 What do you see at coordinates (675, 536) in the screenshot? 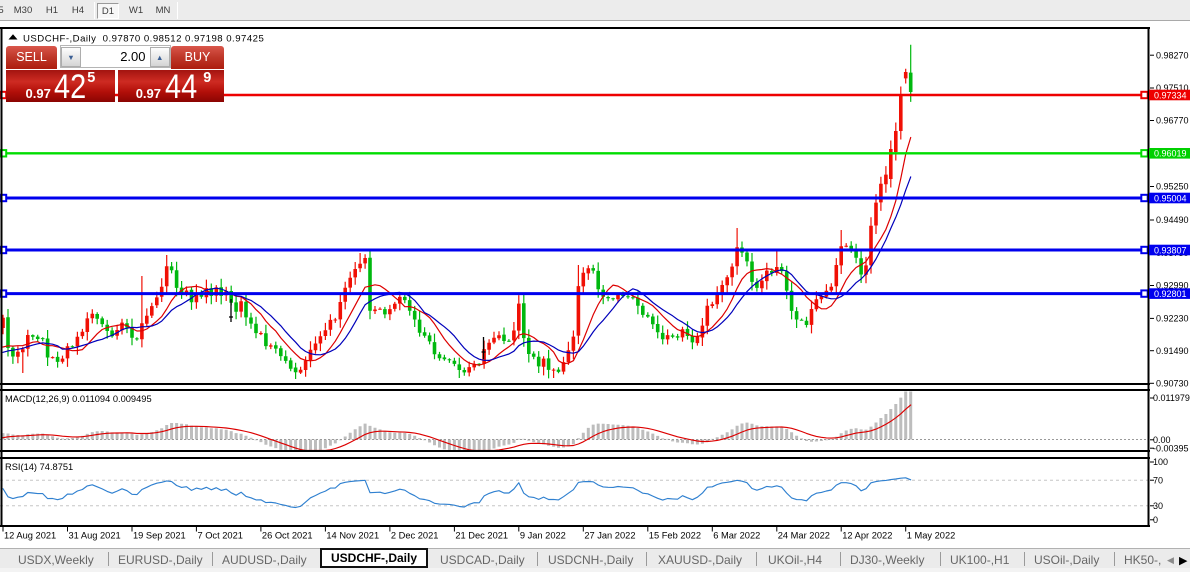
I see `svg-text: 15 Feb 2022` at bounding box center [675, 536].